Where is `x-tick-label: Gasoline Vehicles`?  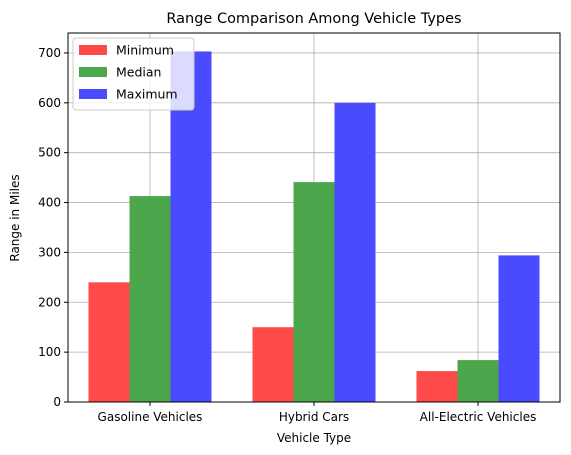 x-tick-label: Gasoline Vehicles is located at coordinates (150, 417).